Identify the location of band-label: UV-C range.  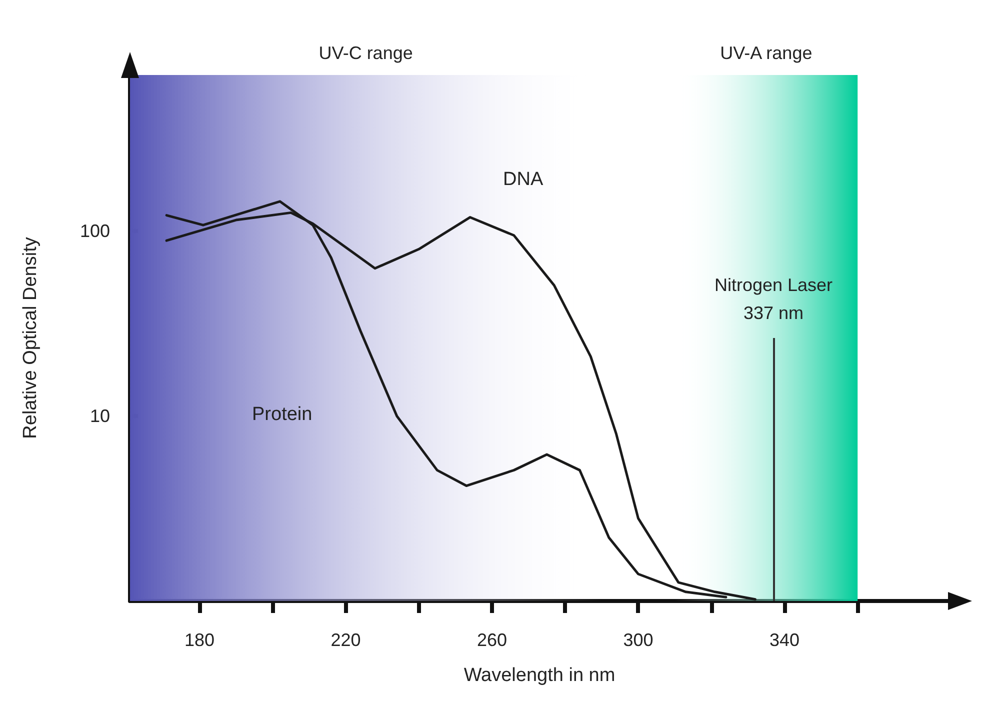
(365, 53).